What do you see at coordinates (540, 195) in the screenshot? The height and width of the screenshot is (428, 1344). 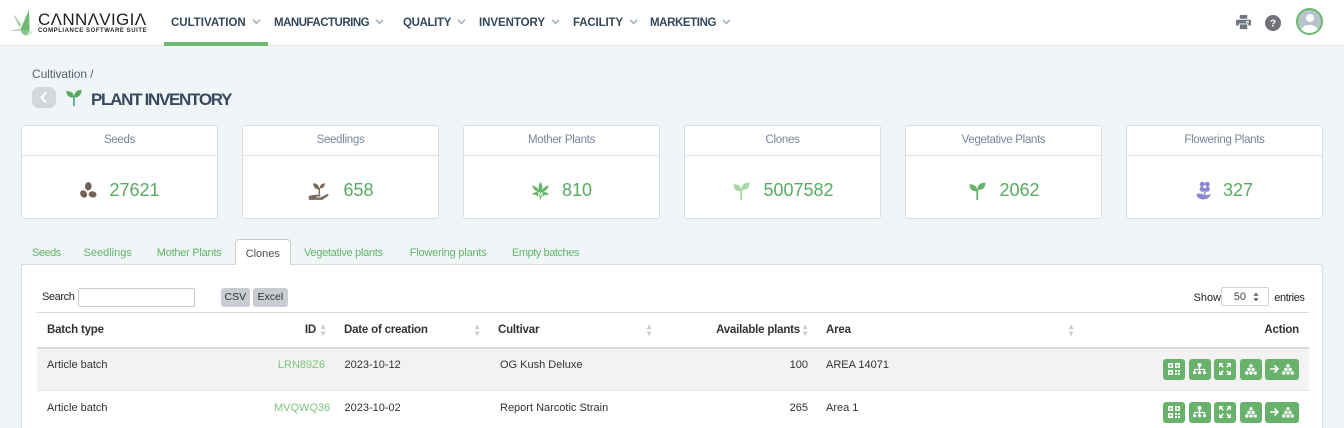 I see `svg-text: M` at bounding box center [540, 195].